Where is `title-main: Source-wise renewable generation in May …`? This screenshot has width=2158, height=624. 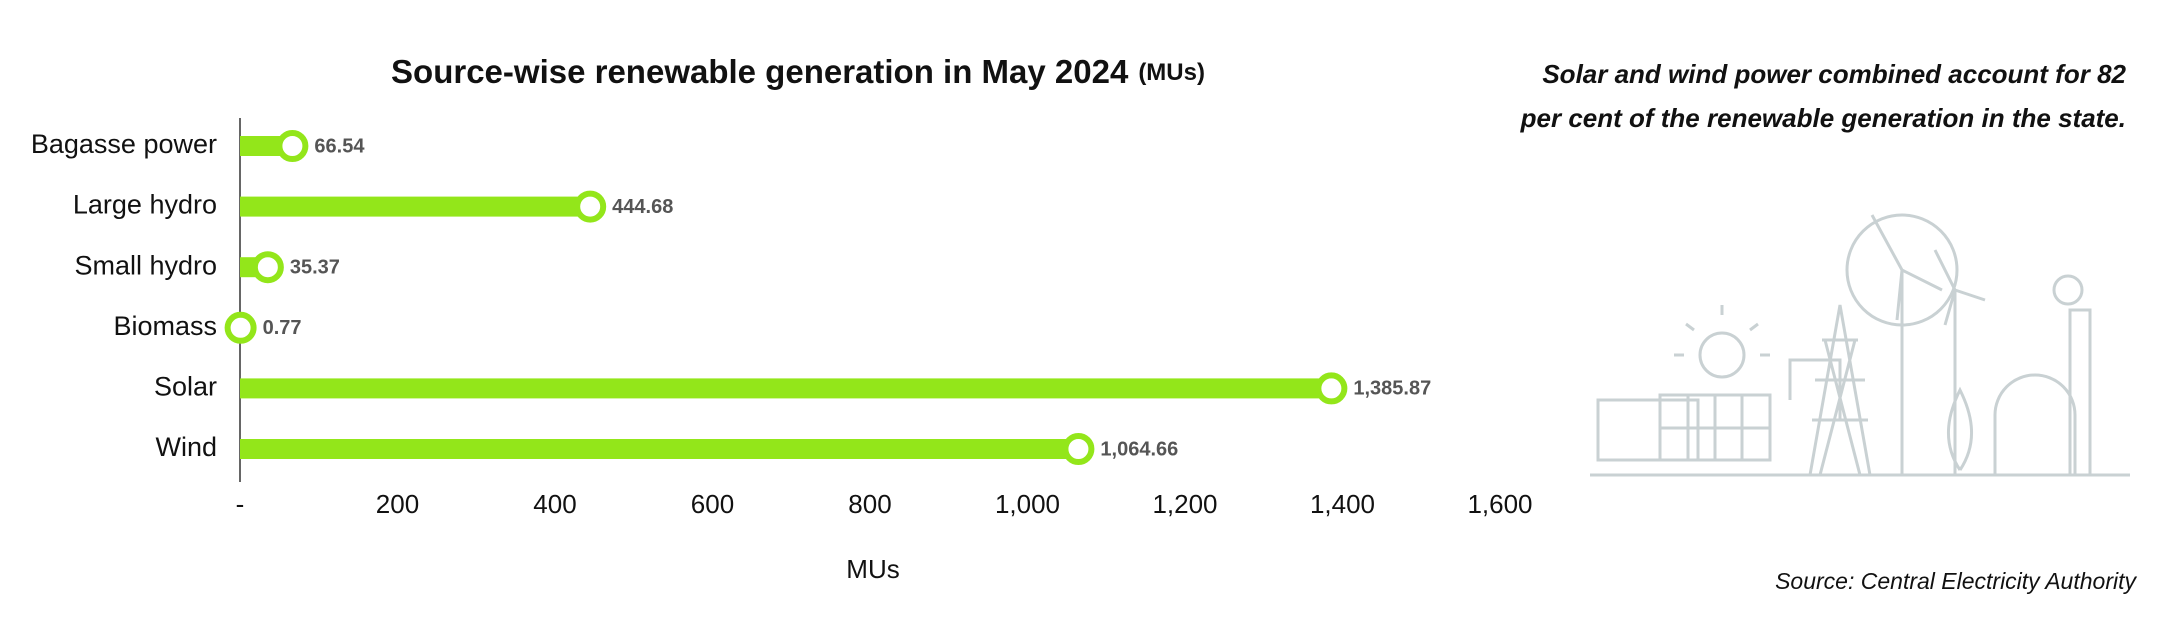 title-main: Source-wise renewable generation in May … is located at coordinates (760, 71).